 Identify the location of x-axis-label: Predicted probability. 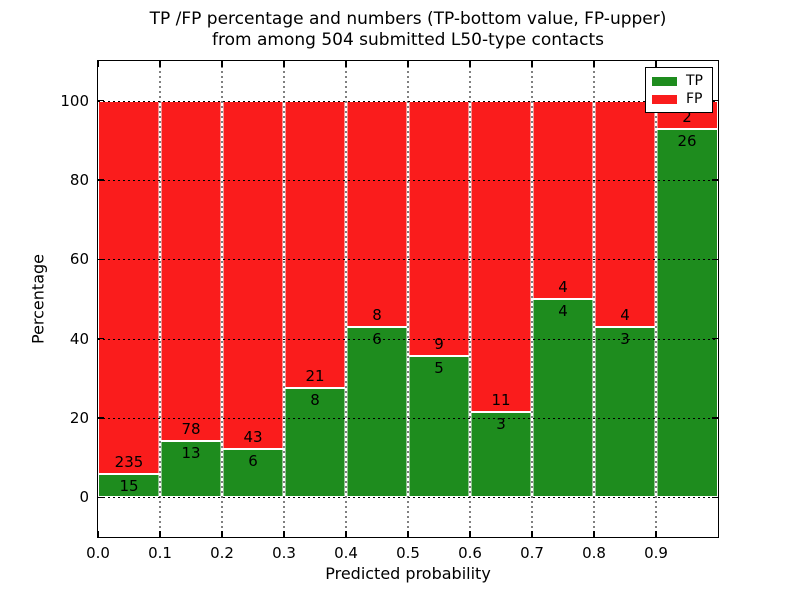
(408, 573).